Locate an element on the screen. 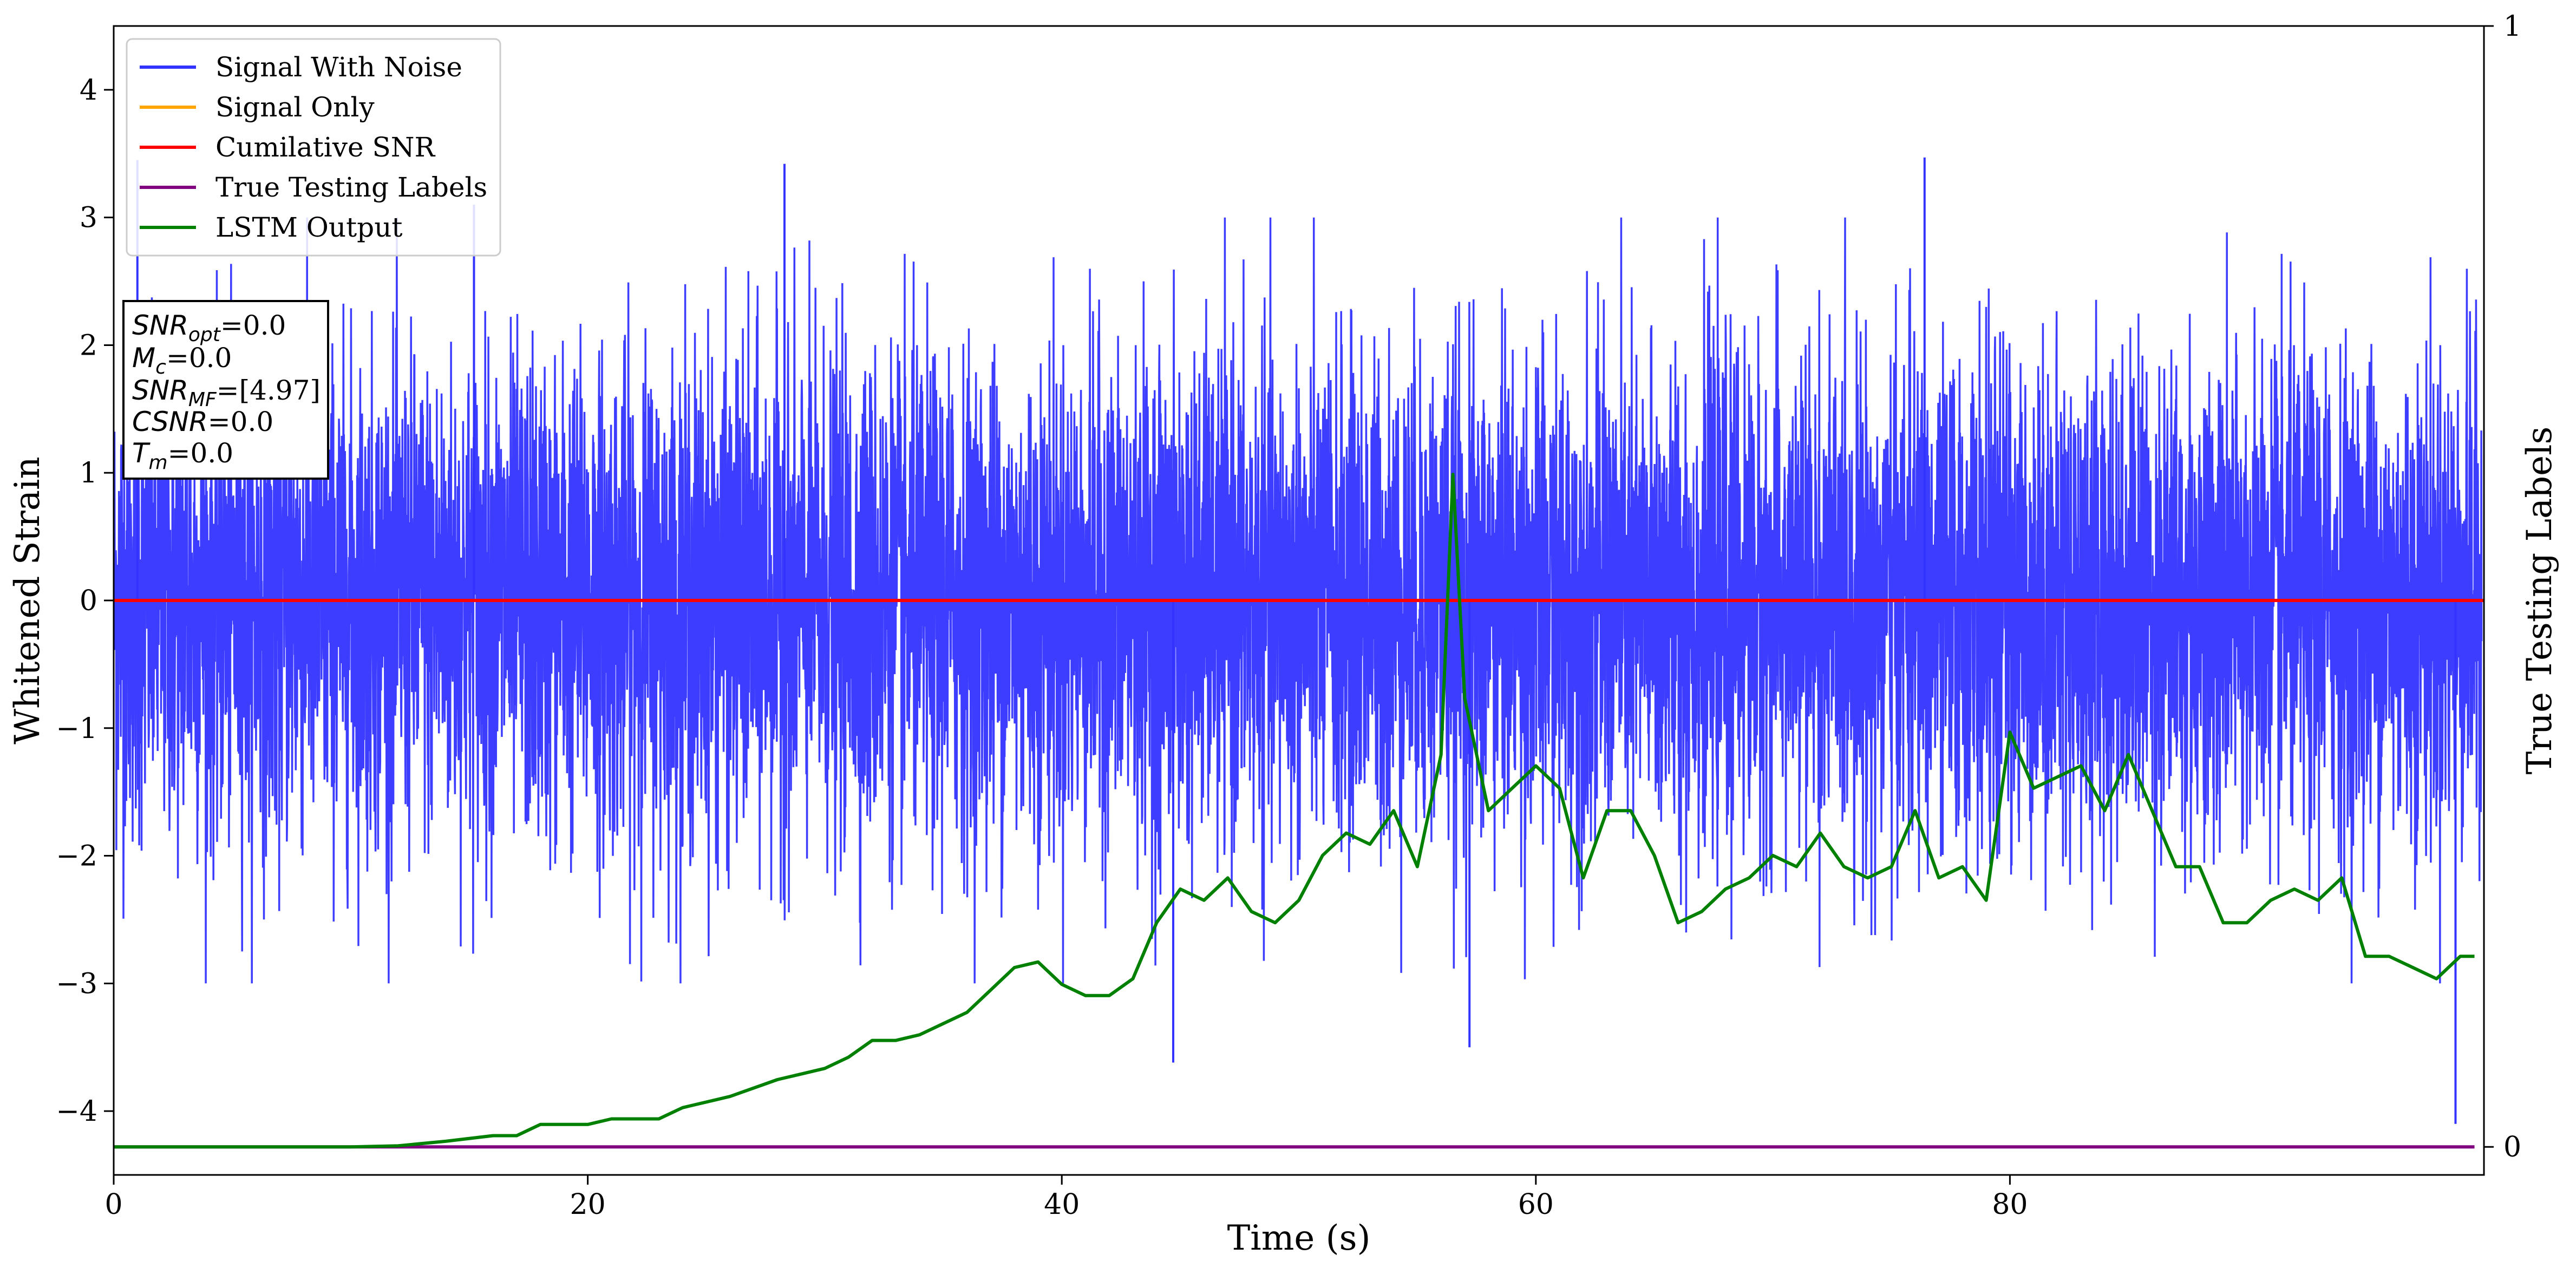 The width and height of the screenshot is (2576, 1274). snr-mf-subscript: MF is located at coordinates (202, 400).